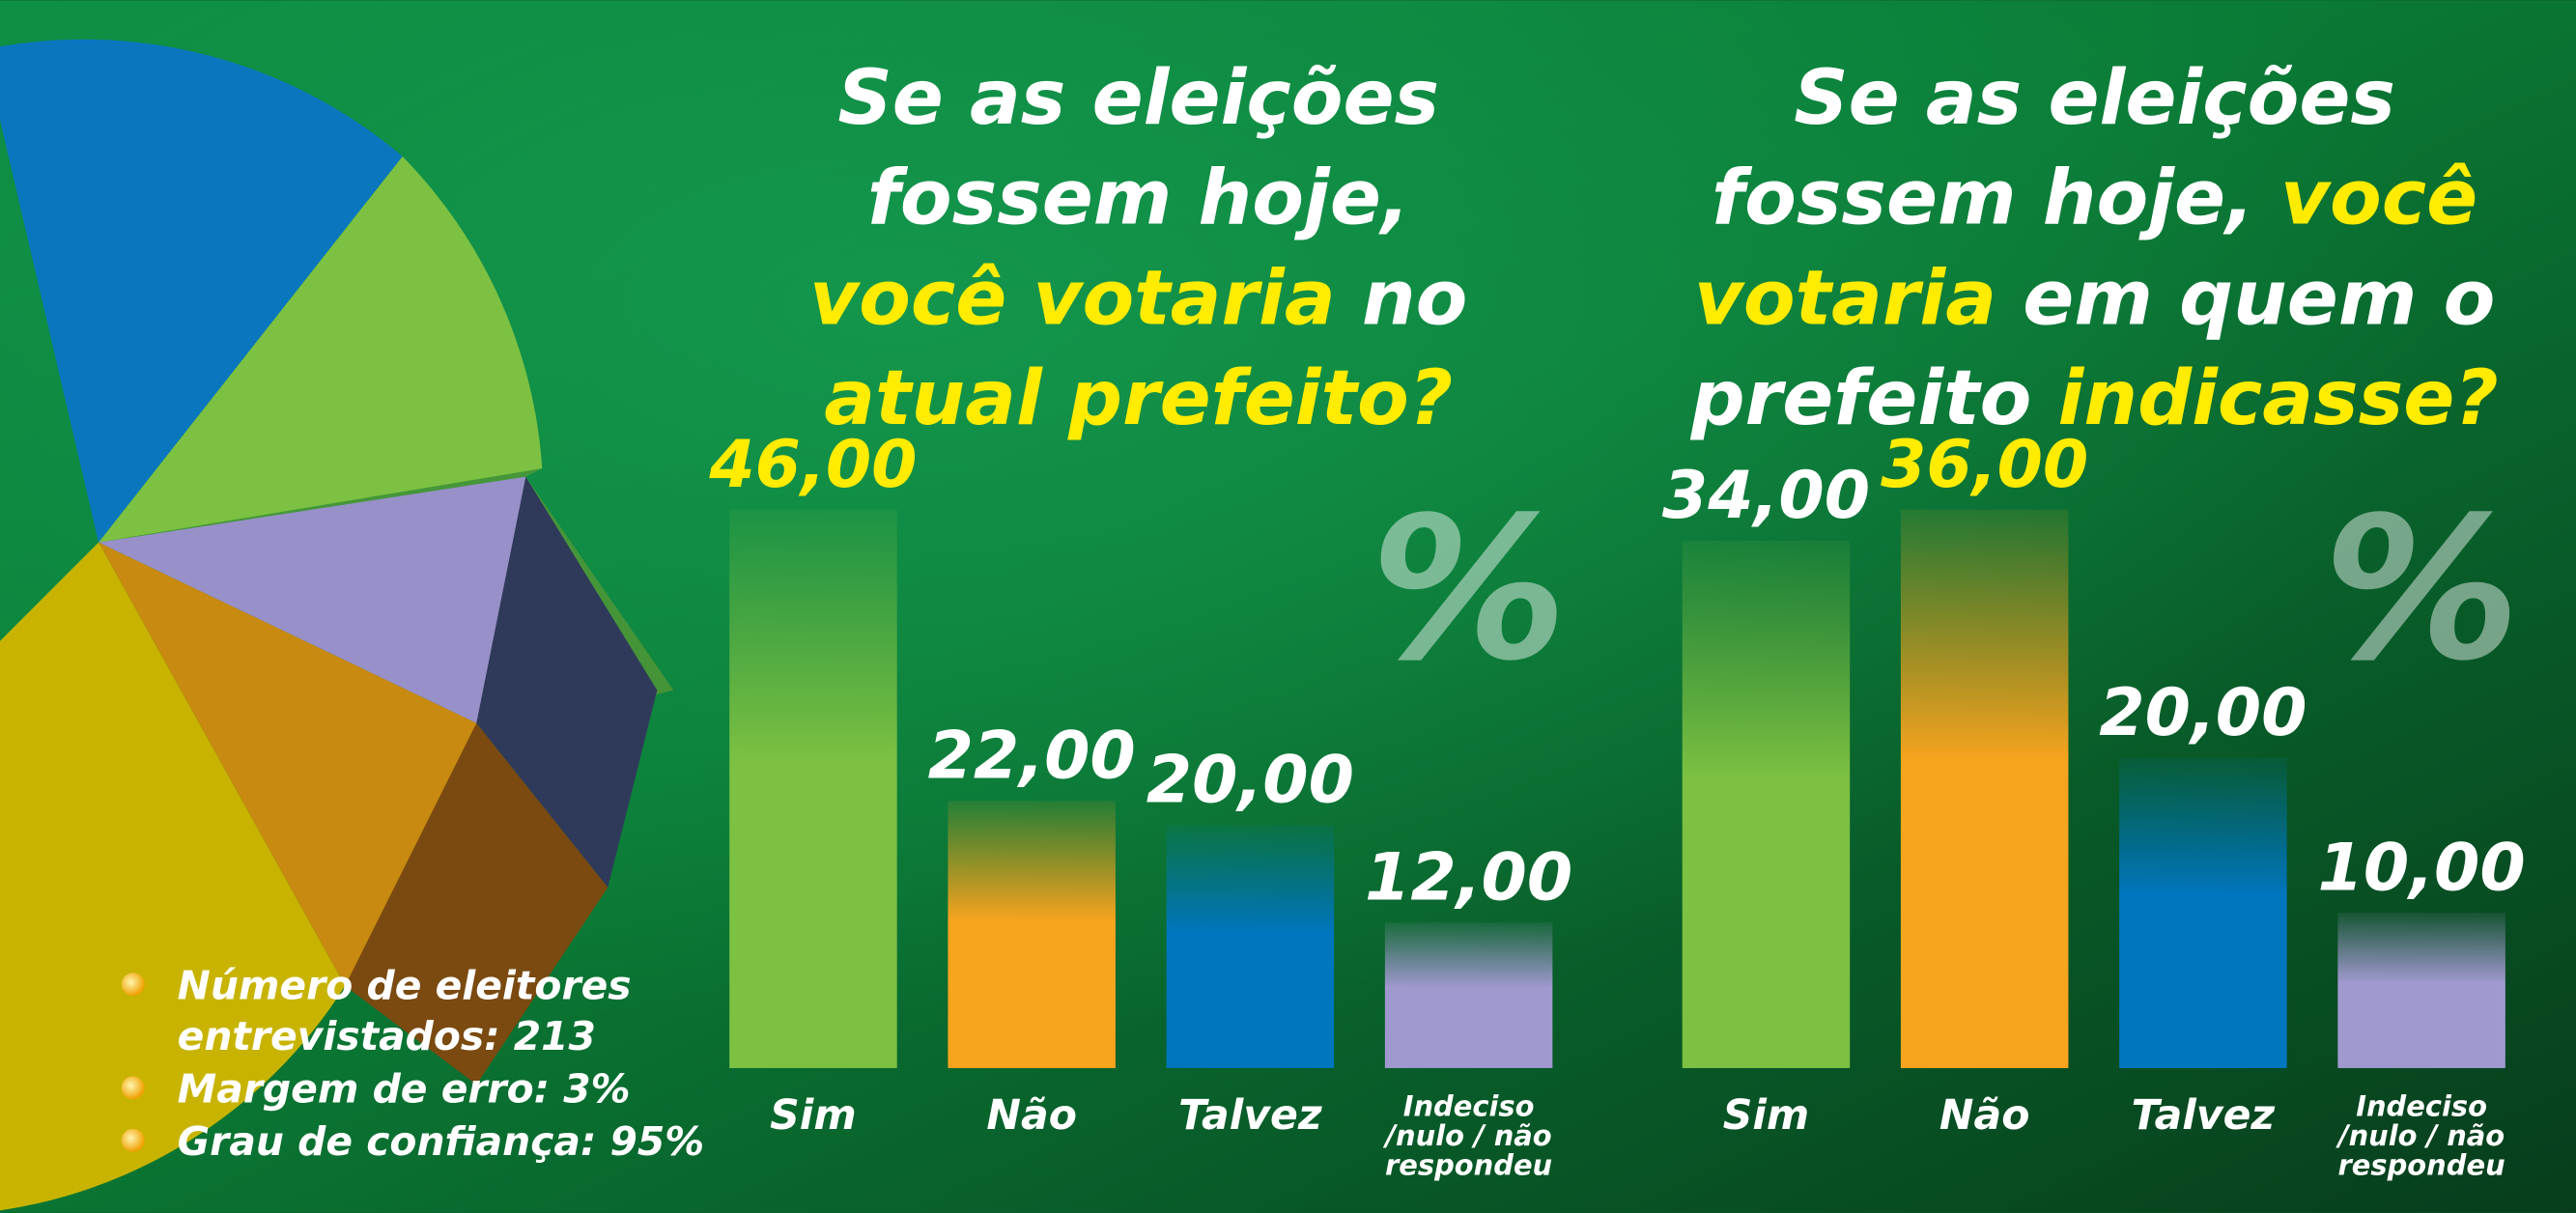  Describe the element at coordinates (2278, 398) in the screenshot. I see `chart-title-segment: indicasse?` at that location.